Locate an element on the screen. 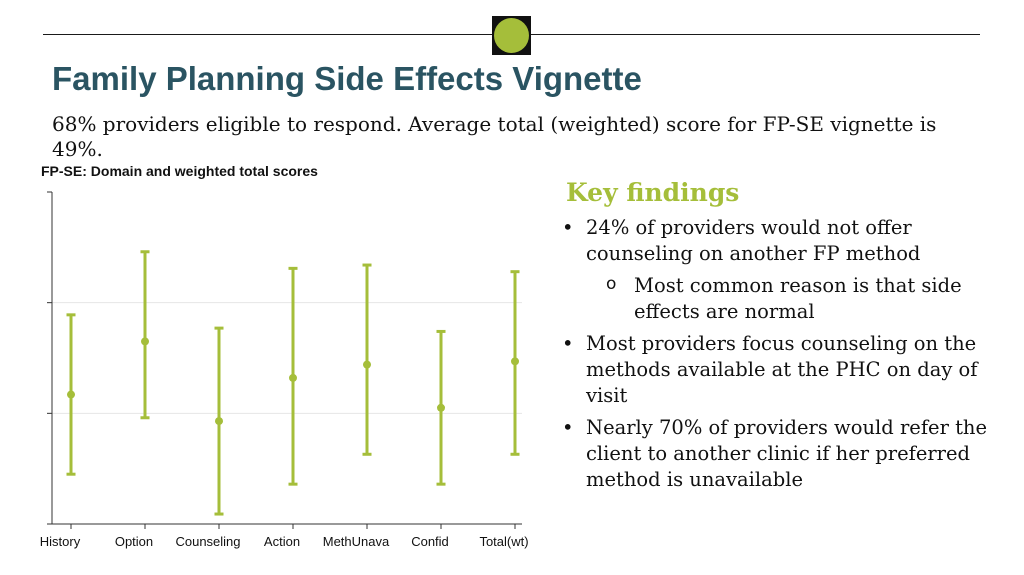  chart-grid is located at coordinates (287, 358).